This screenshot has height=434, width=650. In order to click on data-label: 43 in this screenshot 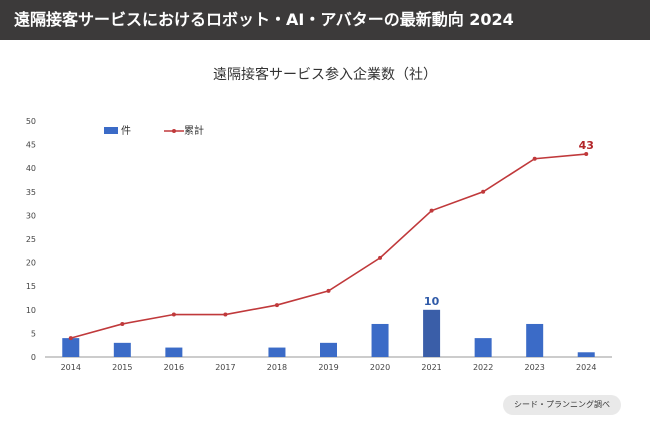, I will do `click(586, 145)`.